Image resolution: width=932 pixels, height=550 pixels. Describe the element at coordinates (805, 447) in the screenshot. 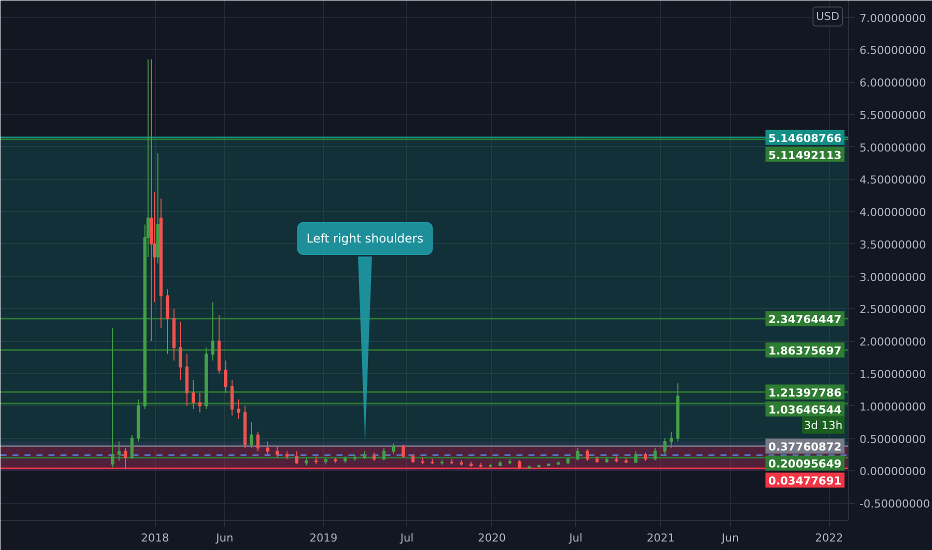

I see `ref-line-label: 0.37760872` at that location.